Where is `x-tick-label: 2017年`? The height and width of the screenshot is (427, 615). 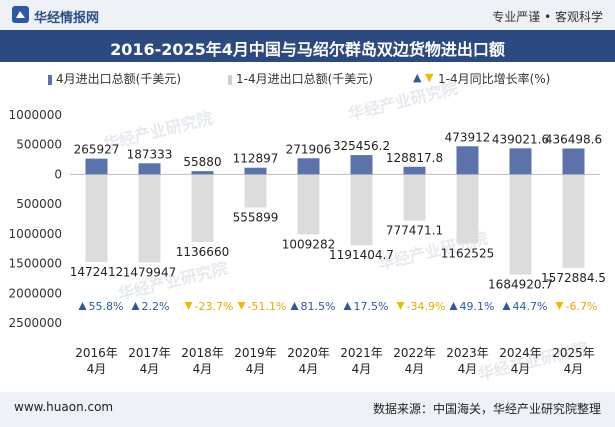
x-tick-label: 2017年 is located at coordinates (149, 353).